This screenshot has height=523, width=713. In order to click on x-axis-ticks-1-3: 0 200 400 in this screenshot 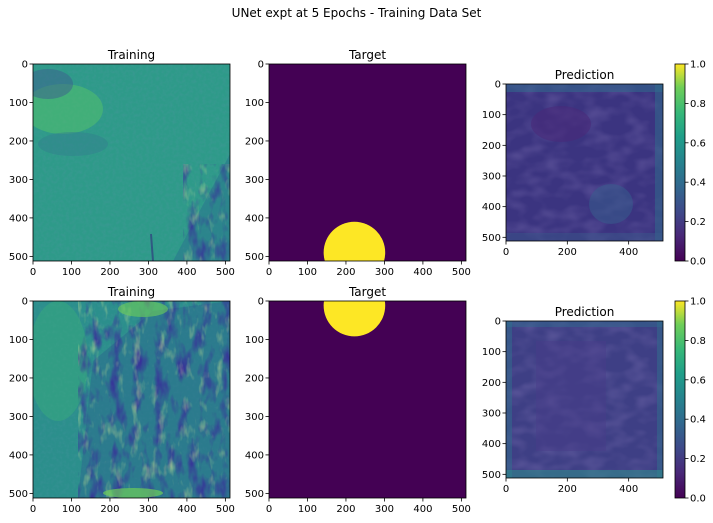, I will do `click(570, 249)`.